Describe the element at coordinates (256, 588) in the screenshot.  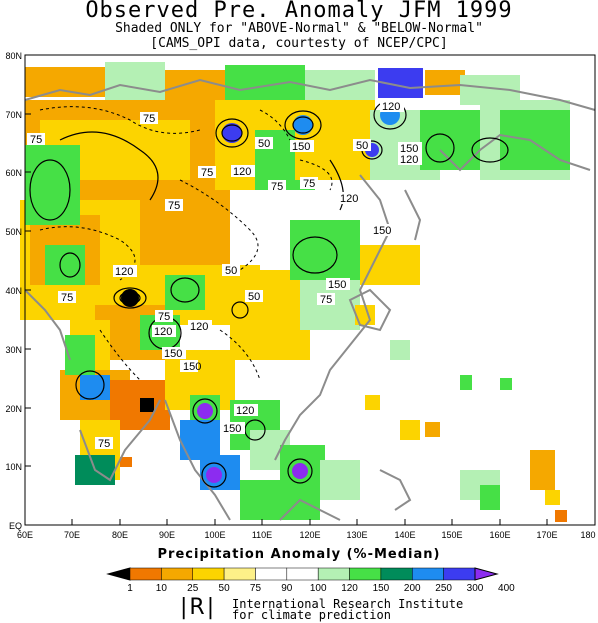
I see `colorbar-label: 75` at that location.